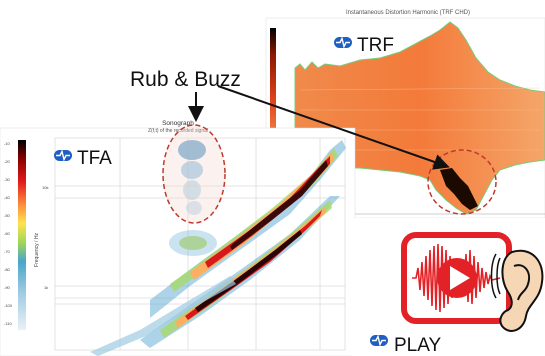 The height and width of the screenshot is (356, 545). Describe the element at coordinates (459, 189) in the screenshot. I see `trf-distortion-hotspot` at that location.